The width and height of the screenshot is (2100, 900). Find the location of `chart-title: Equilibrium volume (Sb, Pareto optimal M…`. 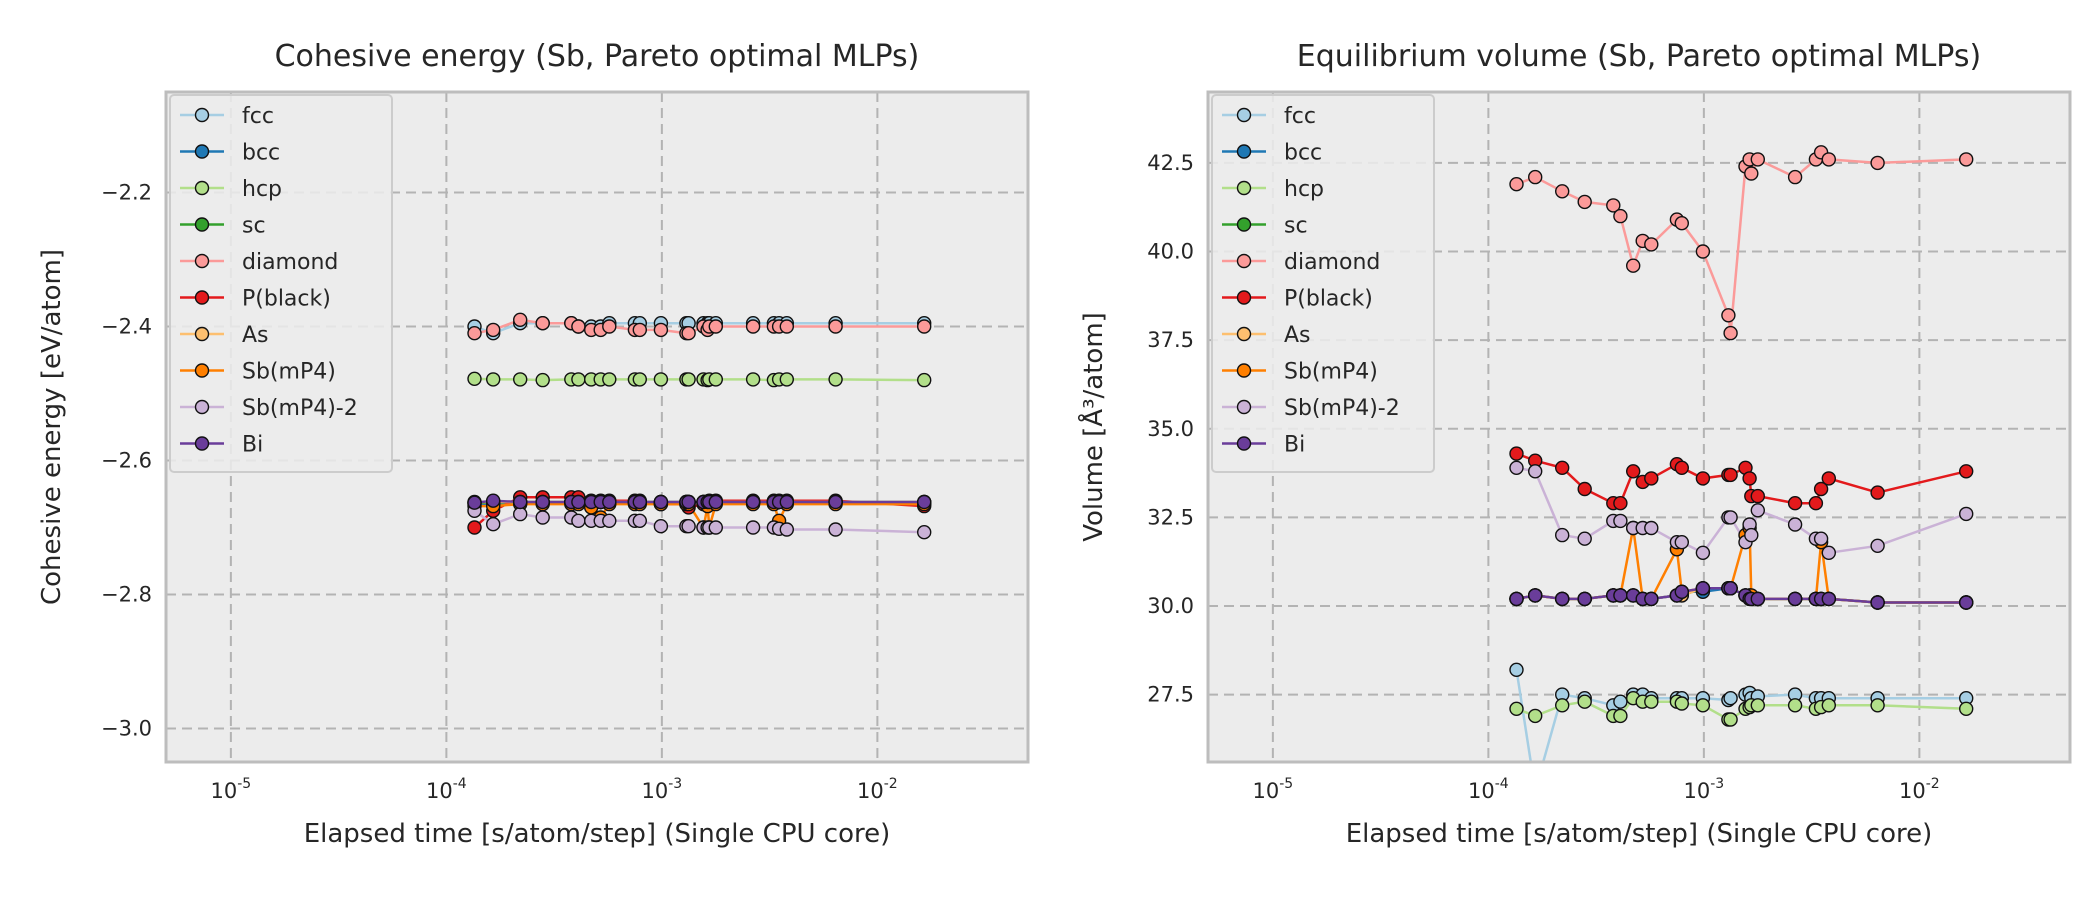

chart-title: Equilibrium volume (Sb, Pareto optimal M… is located at coordinates (1639, 56).